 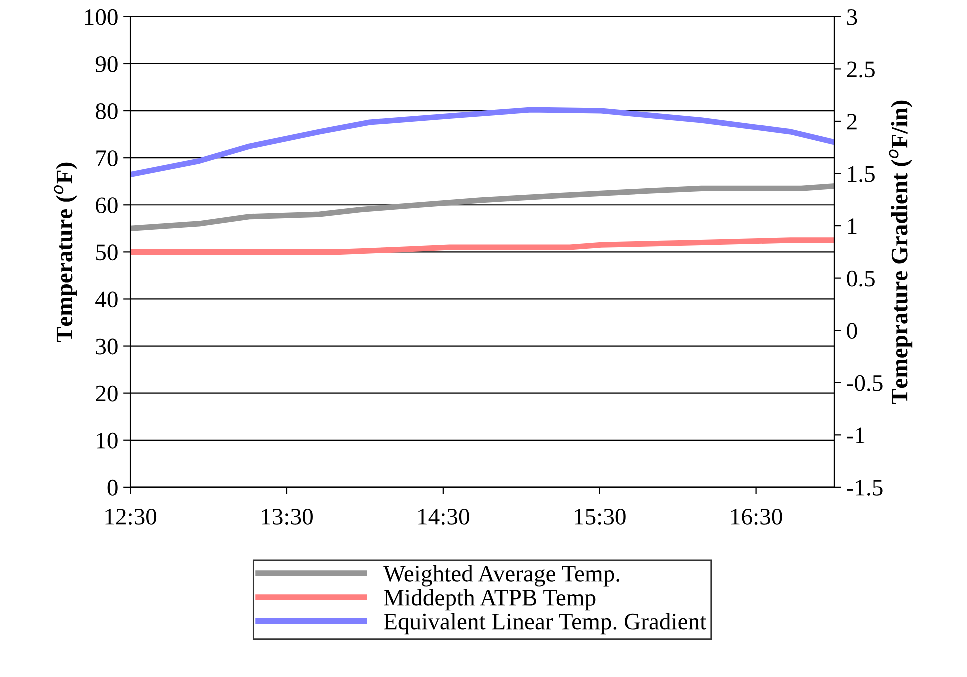 I want to click on y-tick-label: 10, so click(x=107, y=440).